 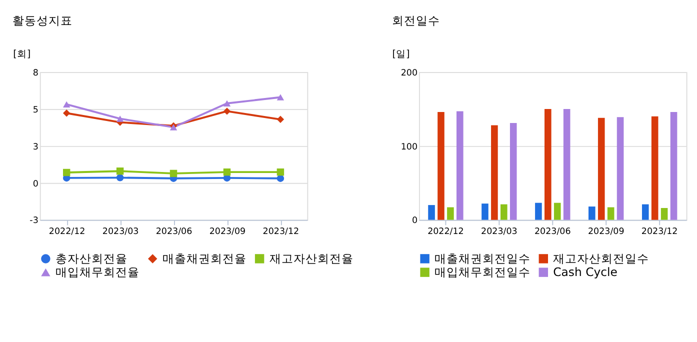 I want to click on y-axis-title: [일], so click(x=401, y=54).